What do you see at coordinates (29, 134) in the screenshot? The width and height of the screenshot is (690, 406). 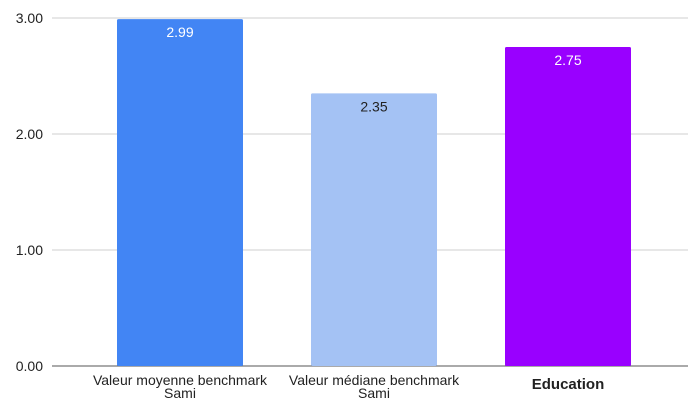 I see `y-tick-label: 2.00` at bounding box center [29, 134].